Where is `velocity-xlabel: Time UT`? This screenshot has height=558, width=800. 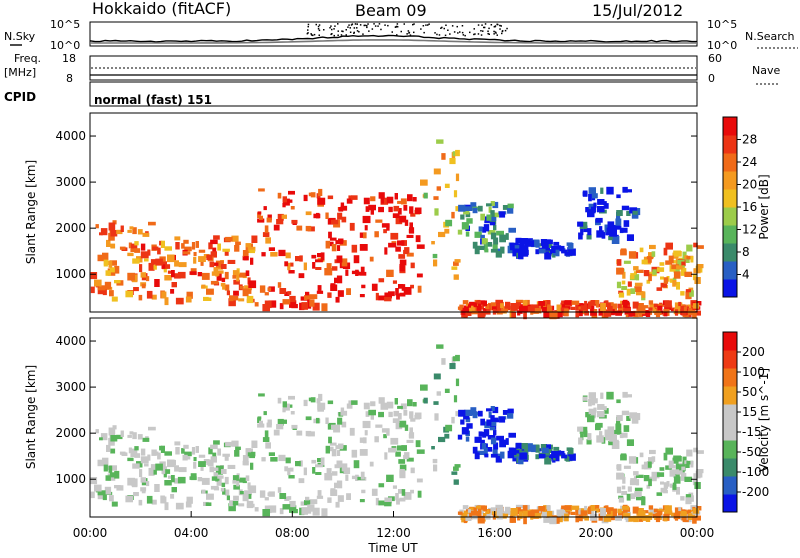 velocity-xlabel: Time UT is located at coordinates (392, 547).